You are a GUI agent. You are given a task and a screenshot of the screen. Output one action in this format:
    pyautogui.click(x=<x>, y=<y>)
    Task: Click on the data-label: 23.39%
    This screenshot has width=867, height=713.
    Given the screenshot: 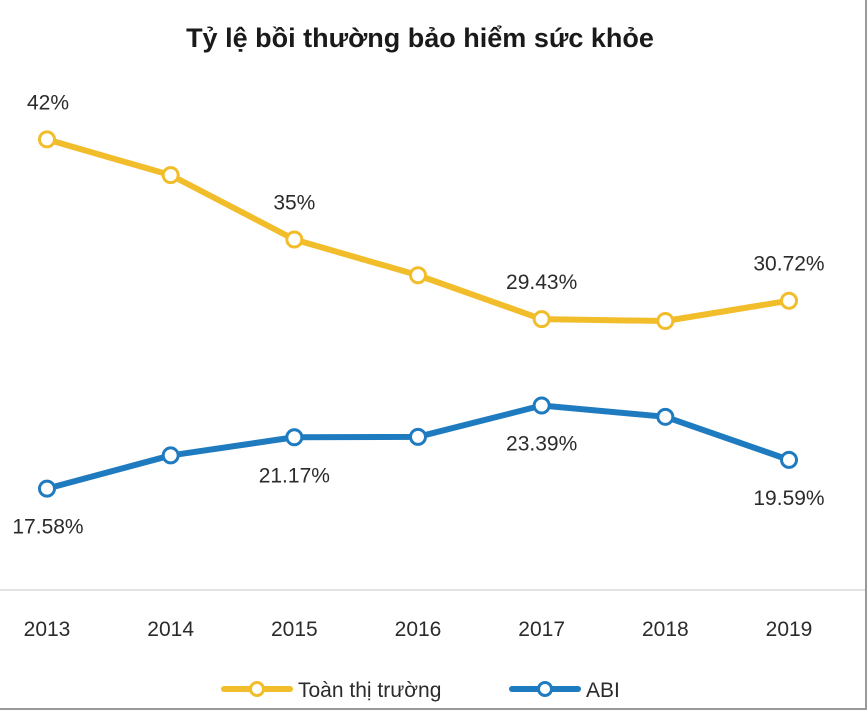 What is the action you would take?
    pyautogui.click(x=541, y=444)
    